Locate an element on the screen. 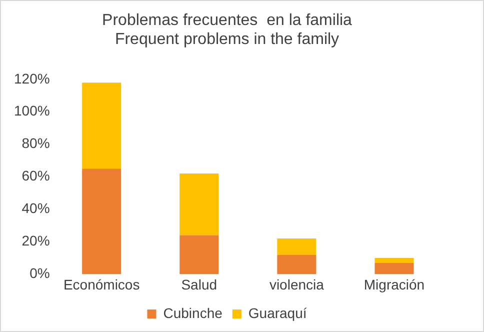 The height and width of the screenshot is (332, 484). text: Frequent problems in the family is located at coordinates (227, 39).